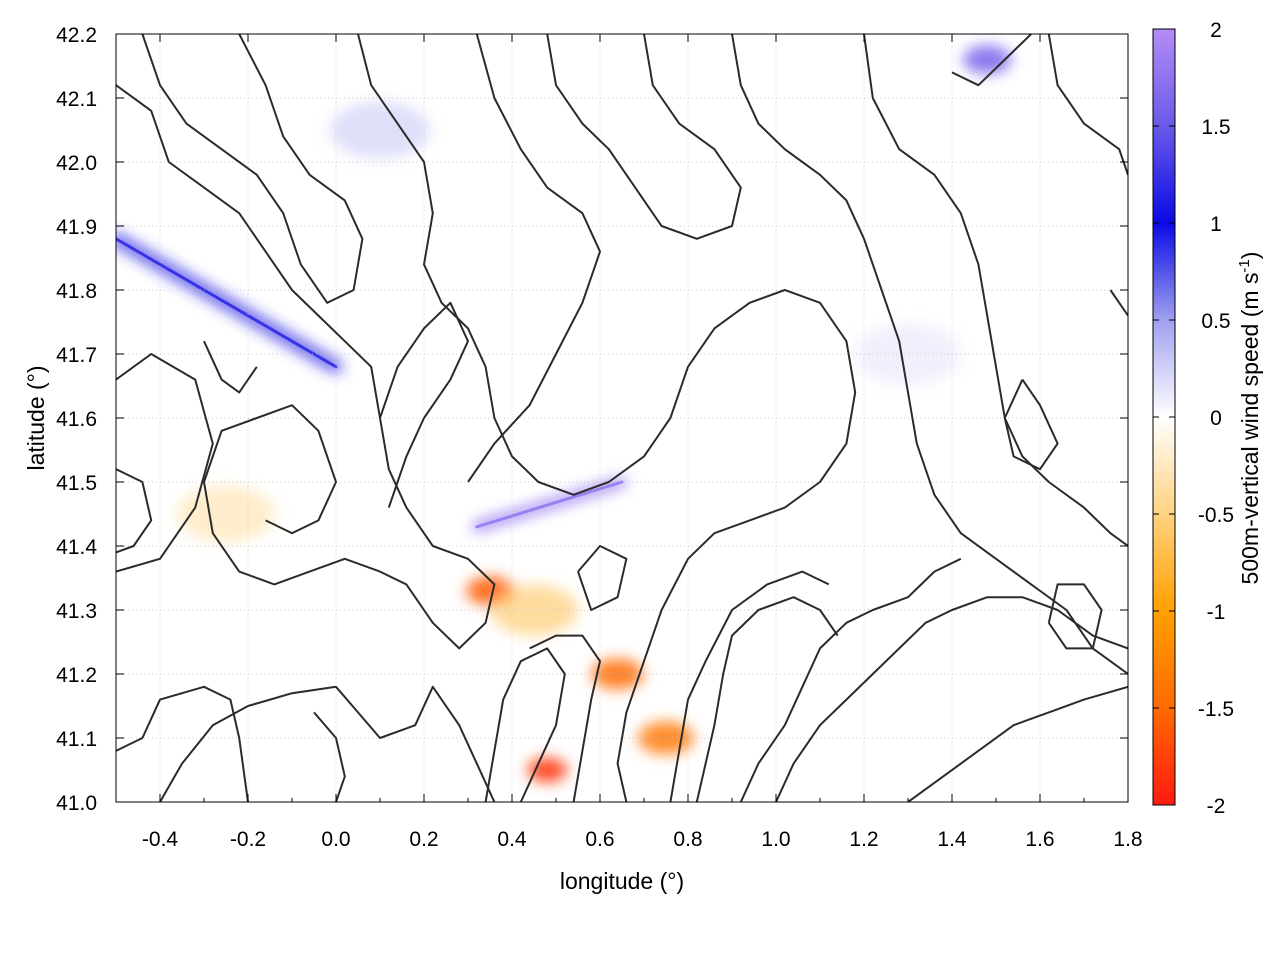  I want to click on x-tick-label-1: -0.2, so click(248, 839).